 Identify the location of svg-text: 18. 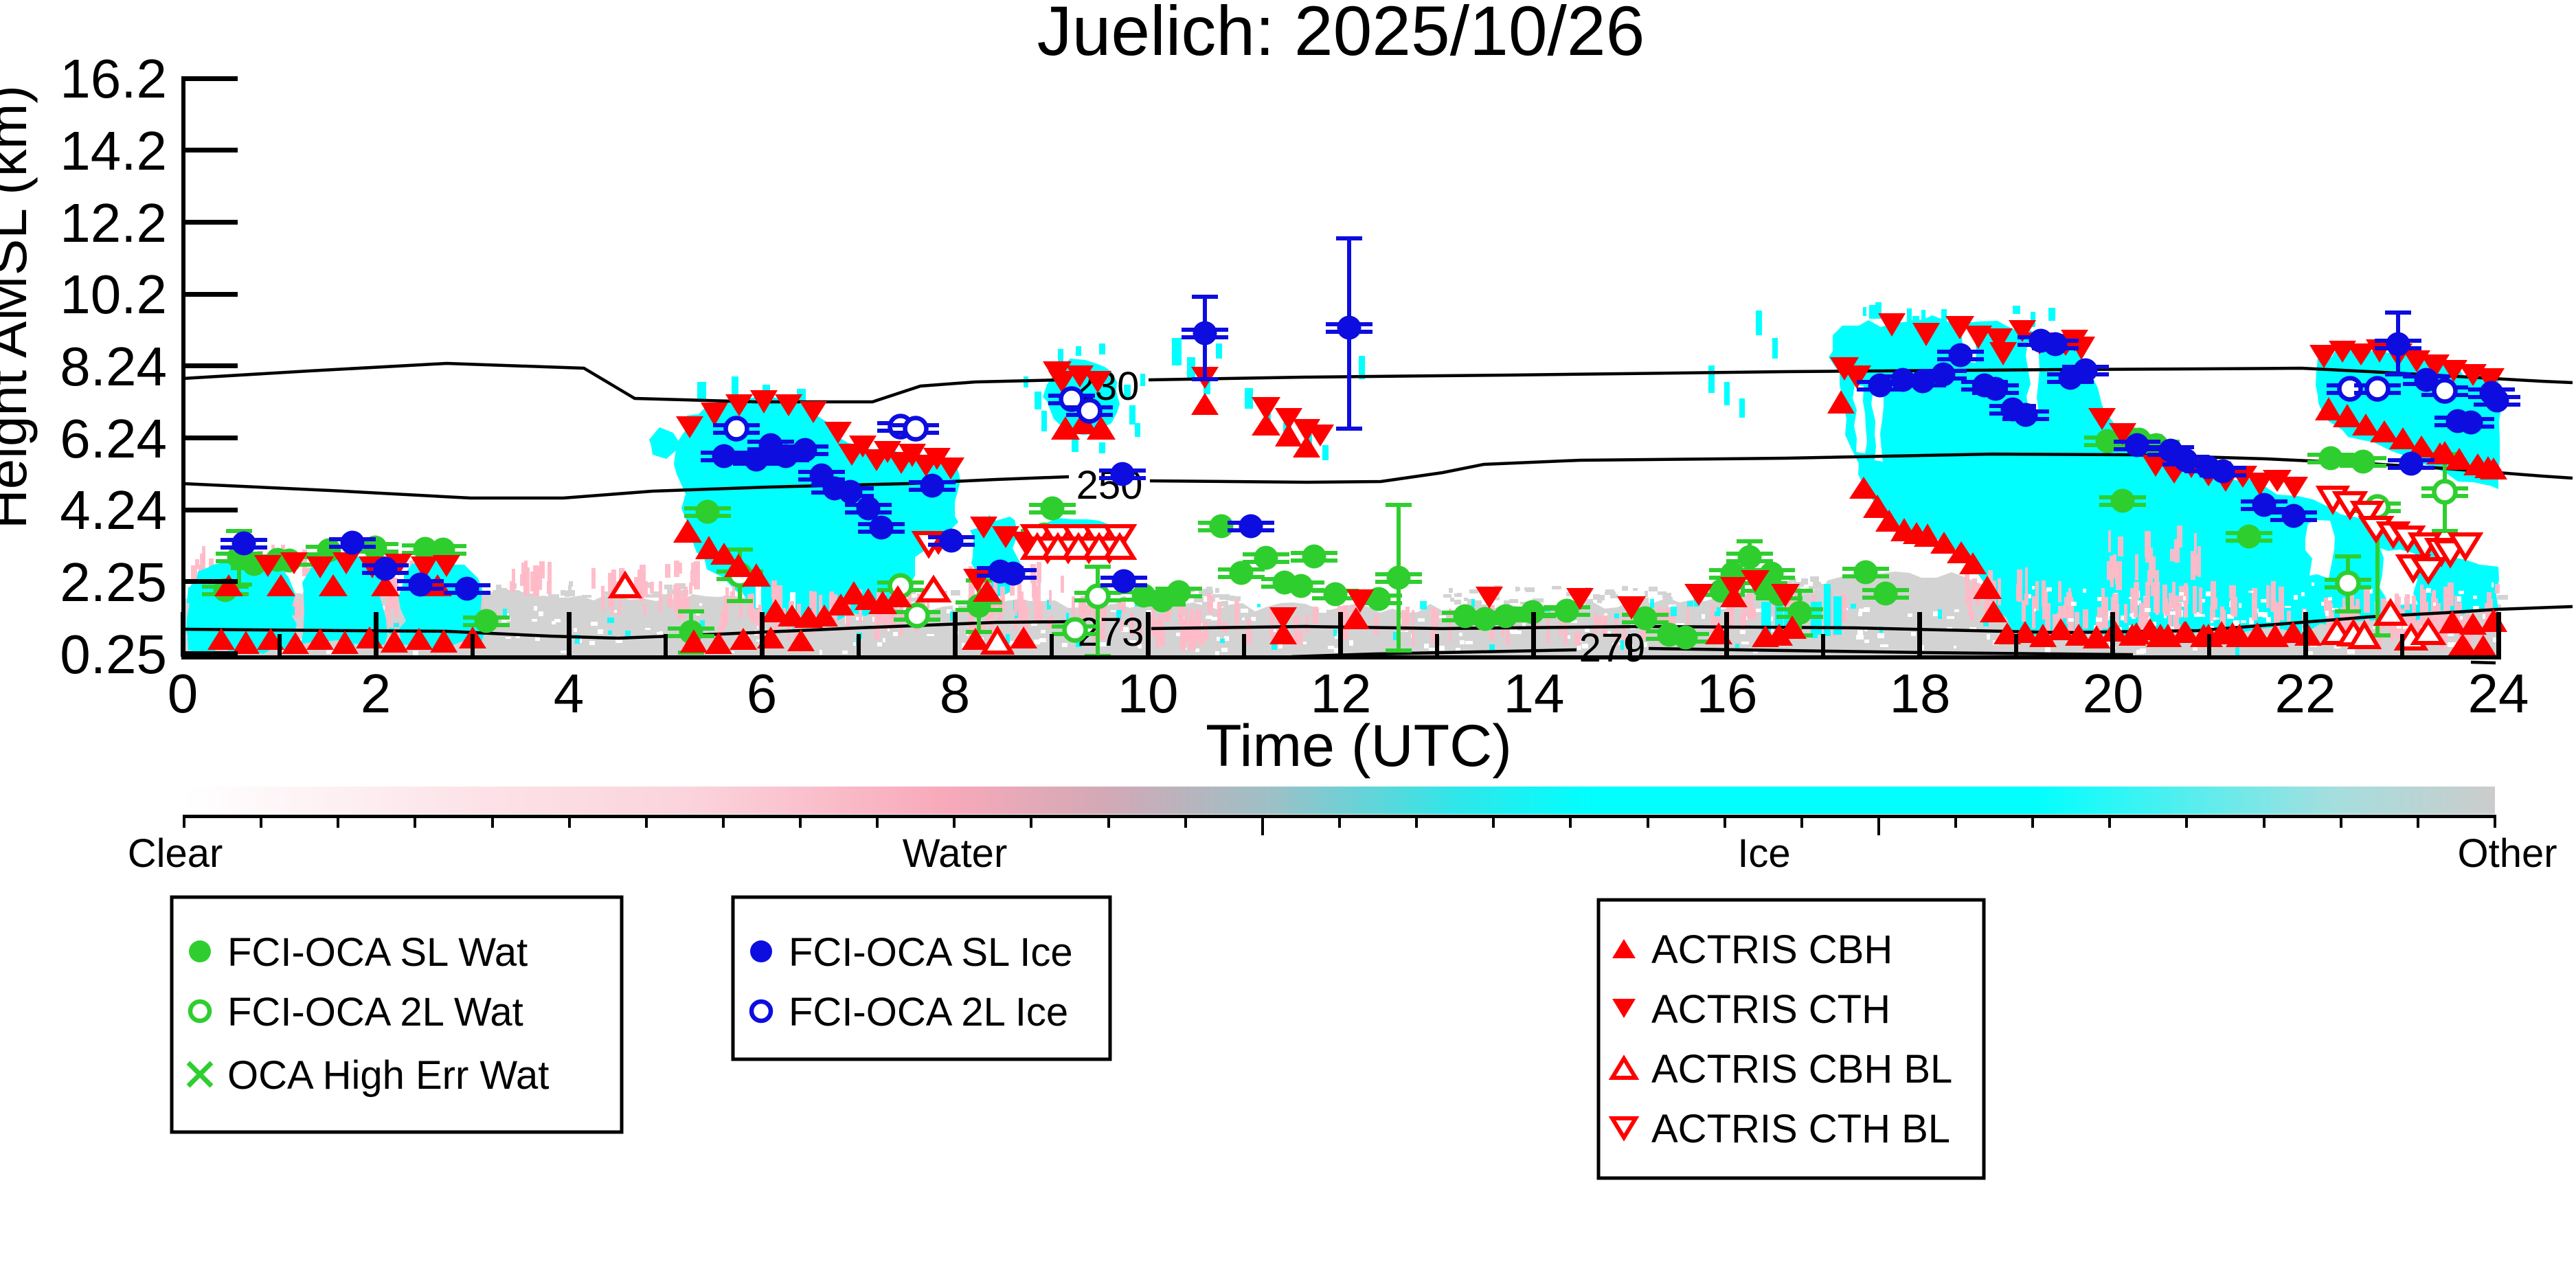
(1920, 693).